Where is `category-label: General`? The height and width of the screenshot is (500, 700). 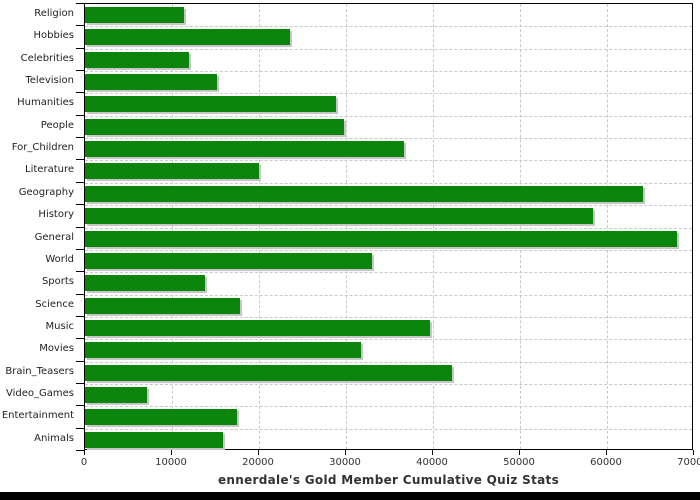
category-label: General is located at coordinates (54, 237).